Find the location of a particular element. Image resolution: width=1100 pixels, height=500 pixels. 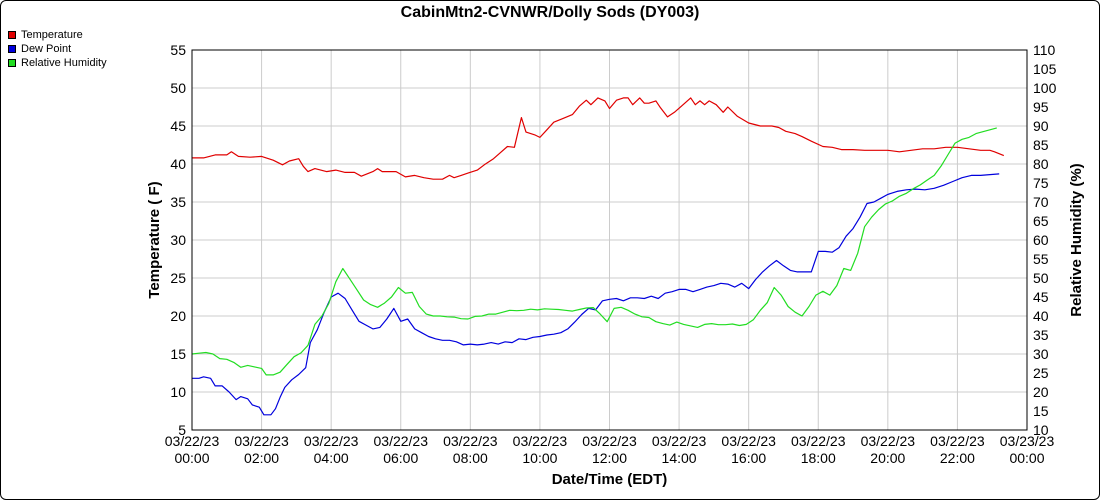

x-tick-label-time: 06:00 is located at coordinates (400, 458).